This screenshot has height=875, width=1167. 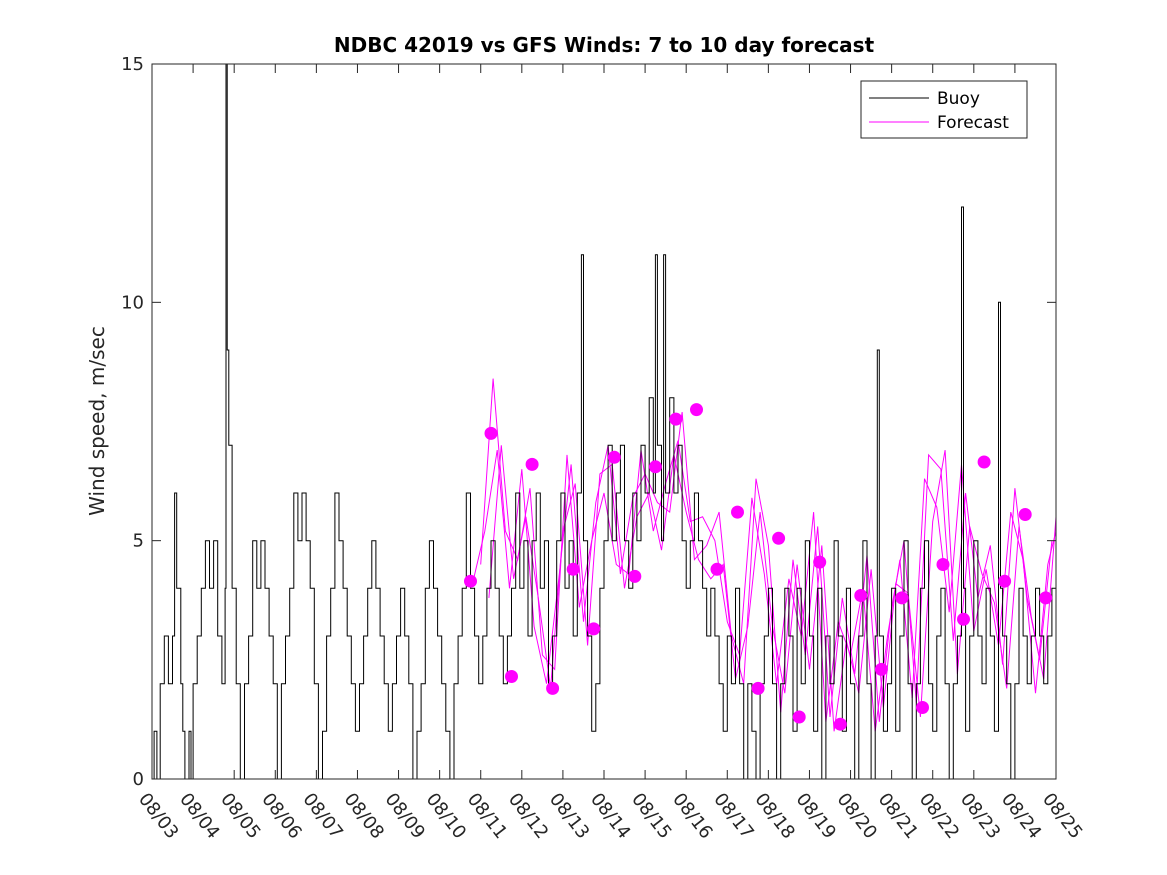 What do you see at coordinates (97, 421) in the screenshot?
I see `y-axis-label: Wind speed, m/sec` at bounding box center [97, 421].